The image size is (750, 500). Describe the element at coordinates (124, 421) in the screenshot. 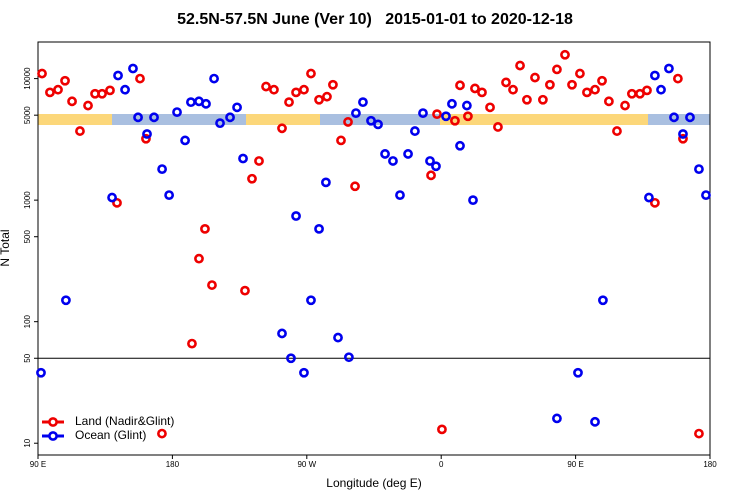

I see `legend-label: Land (Nadir&Glint)` at that location.